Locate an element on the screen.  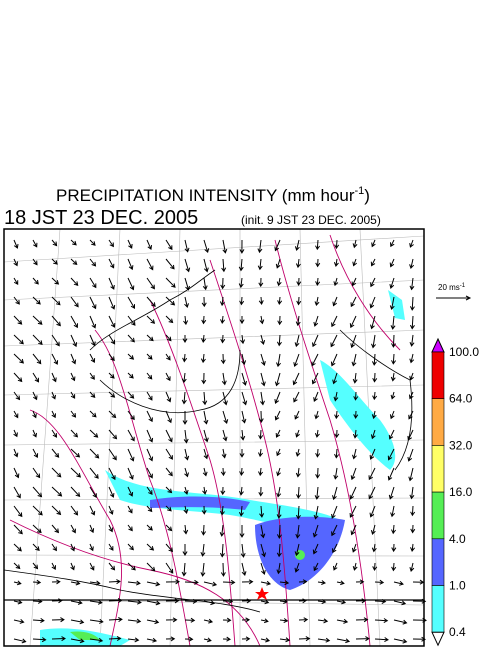
title-text: PRECIPITATION INTENSITY (mm hour is located at coordinates (205, 195).